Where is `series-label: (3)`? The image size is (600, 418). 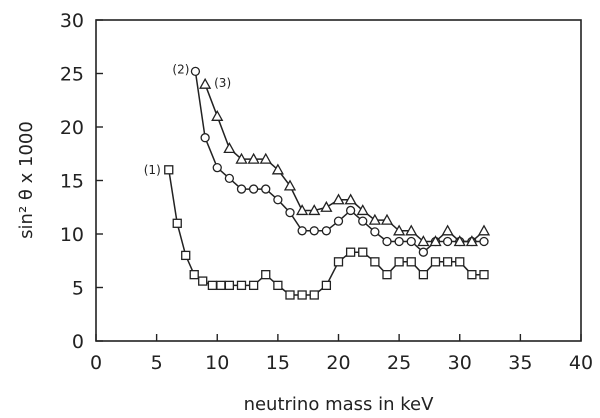 series-label: (3) is located at coordinates (222, 83).